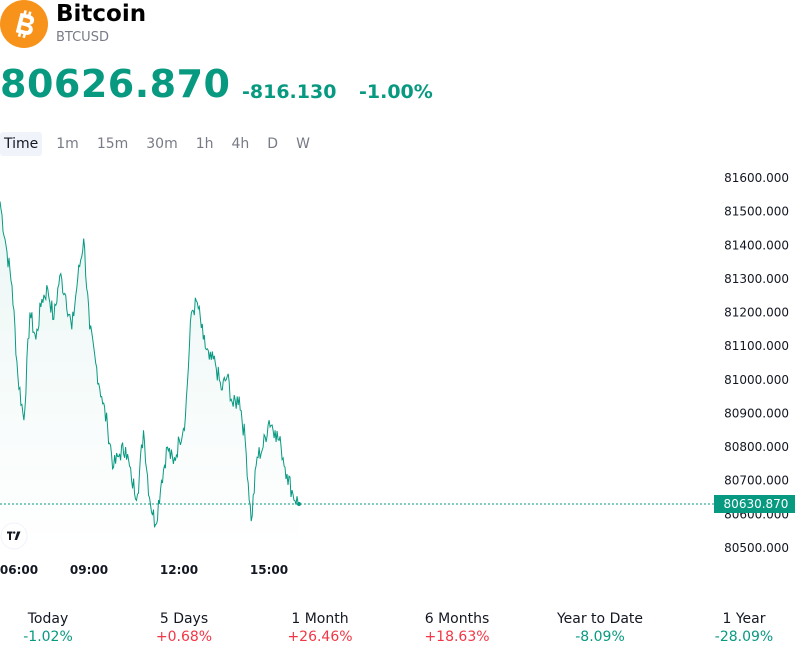  I want to click on performance-6-months: 6 Months +18.63%, so click(457, 628).